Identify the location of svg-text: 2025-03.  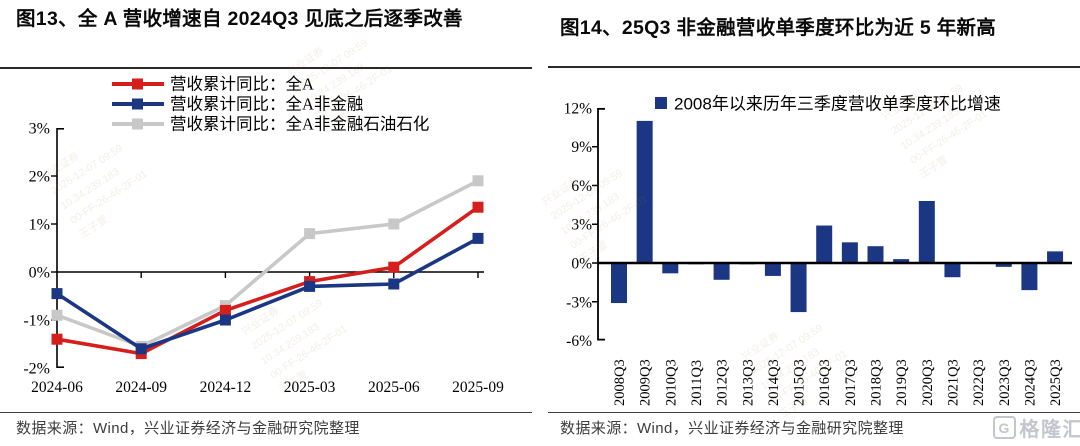
(310, 387).